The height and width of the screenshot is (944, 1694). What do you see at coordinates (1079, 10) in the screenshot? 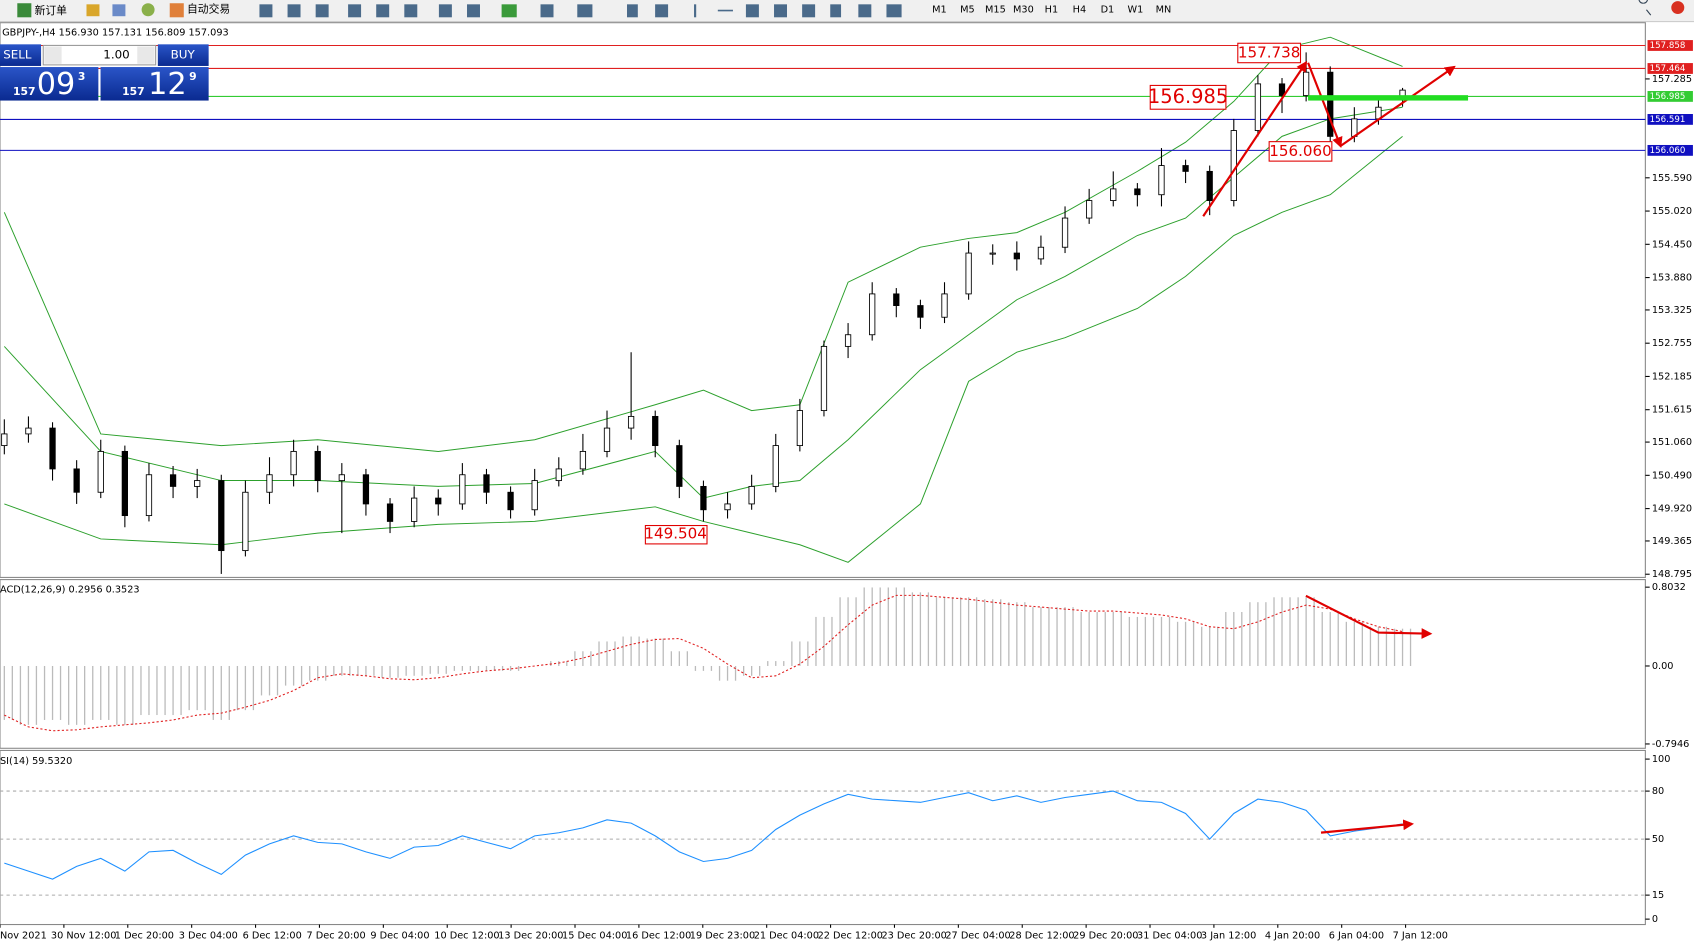
I see `timeframe-button: H4` at bounding box center [1079, 10].